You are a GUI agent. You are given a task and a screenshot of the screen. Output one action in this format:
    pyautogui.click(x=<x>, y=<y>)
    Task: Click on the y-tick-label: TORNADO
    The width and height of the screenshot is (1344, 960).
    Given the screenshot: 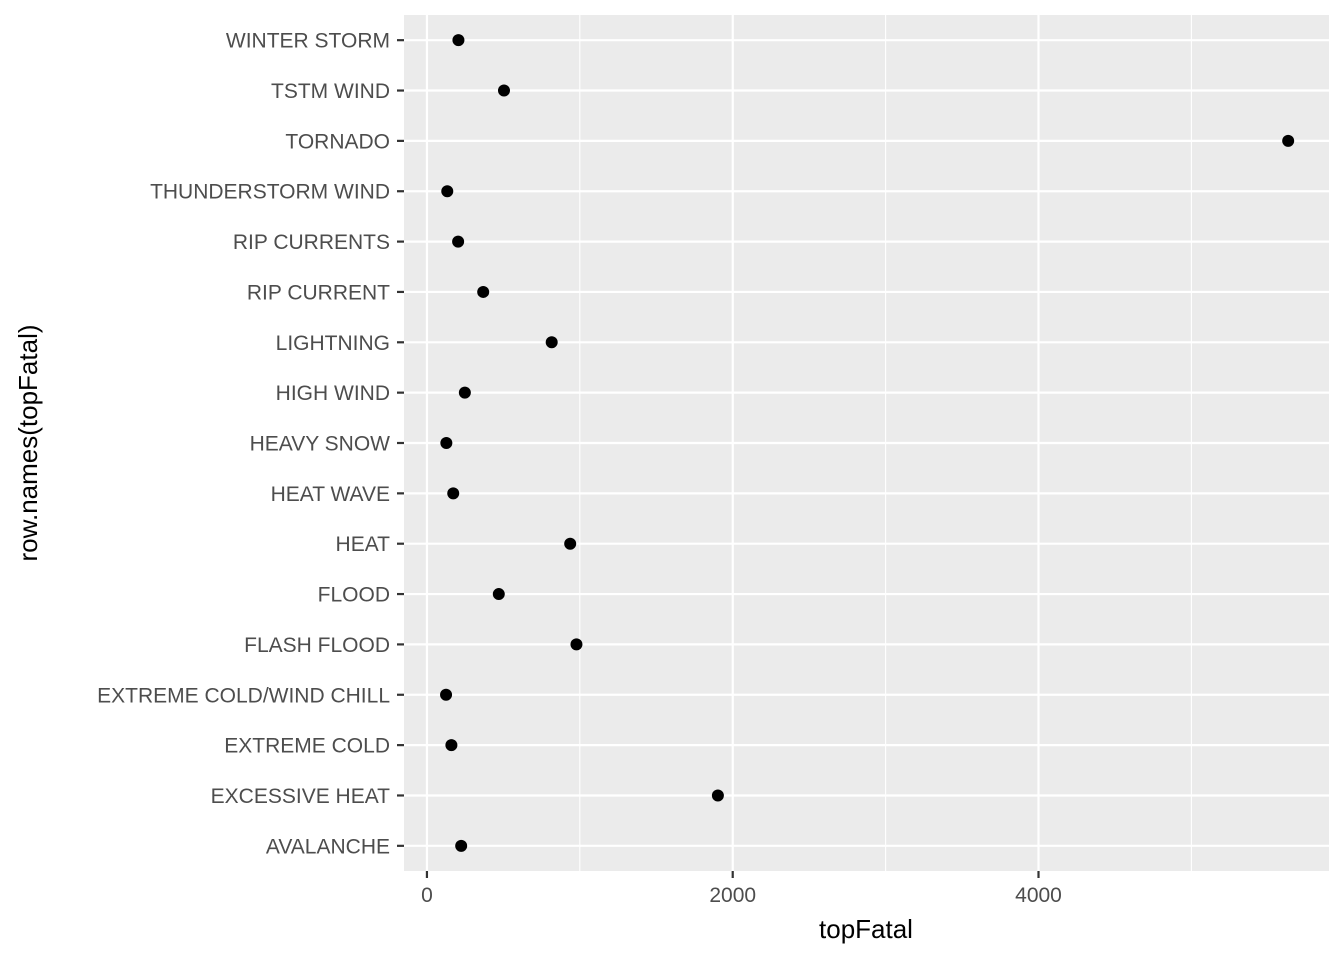 What is the action you would take?
    pyautogui.click(x=337, y=141)
    